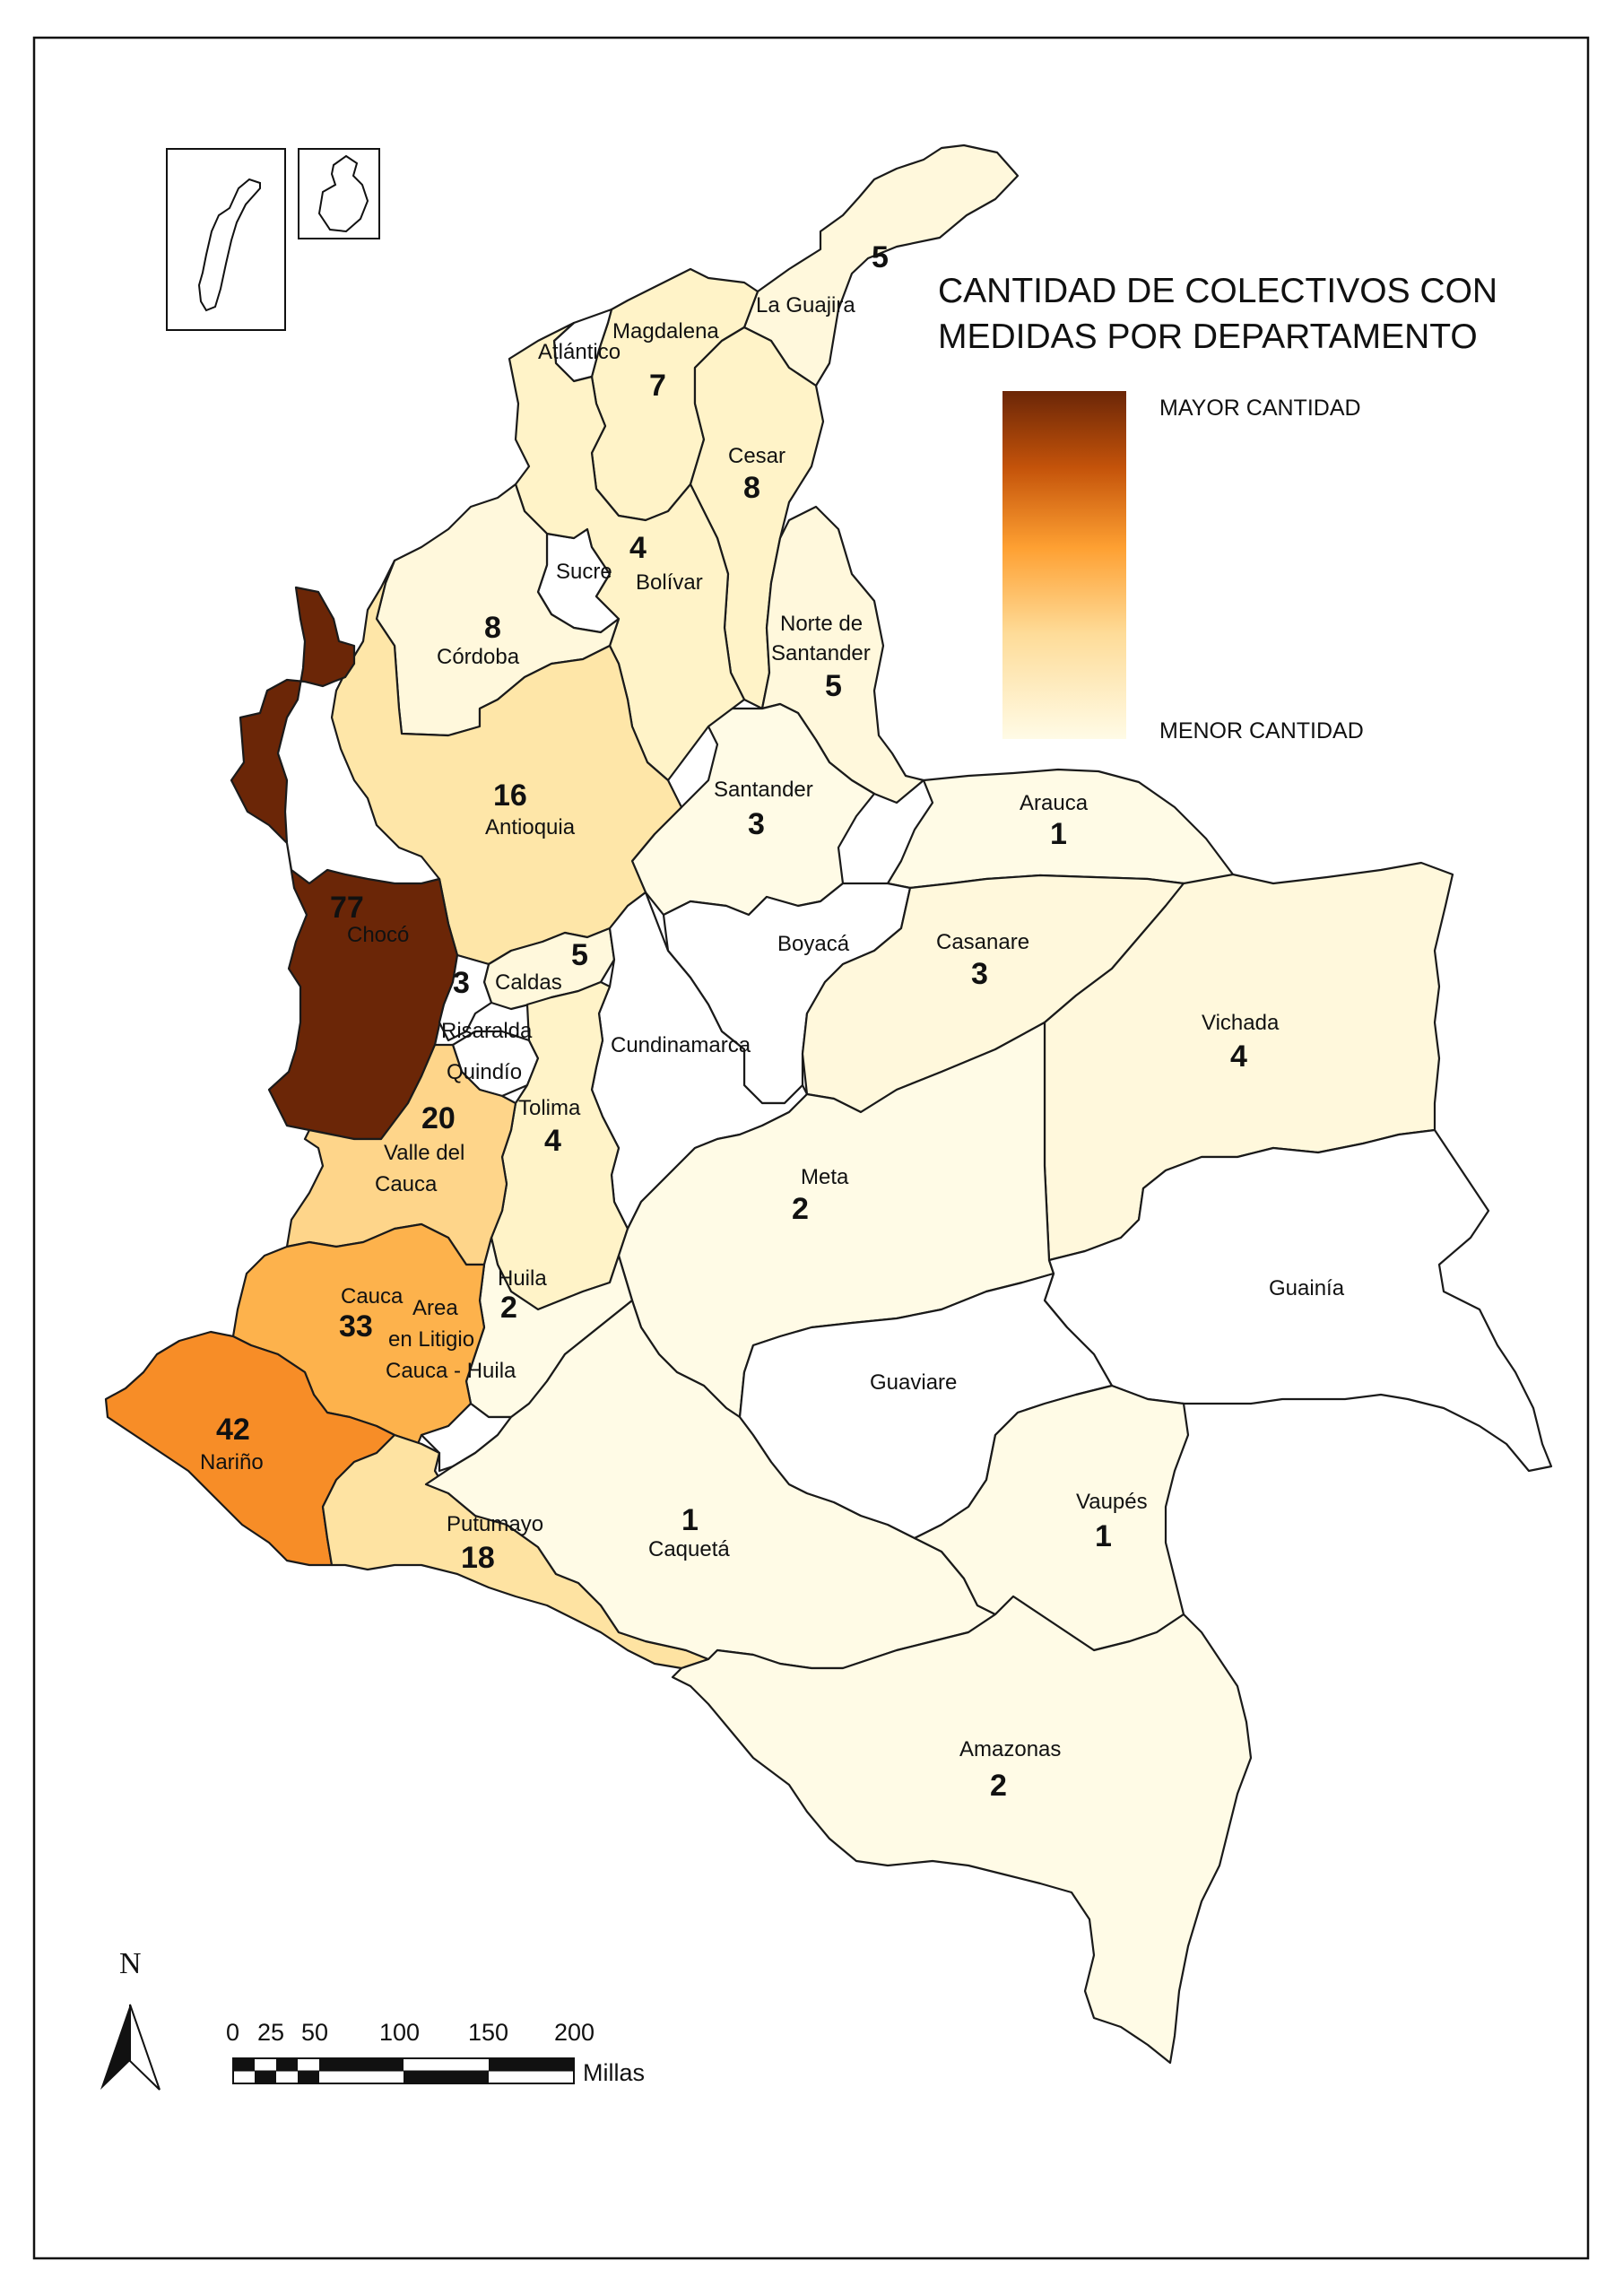 This screenshot has height=2296, width=1623. Describe the element at coordinates (522, 1278) in the screenshot. I see `label-huila: Huila` at that location.